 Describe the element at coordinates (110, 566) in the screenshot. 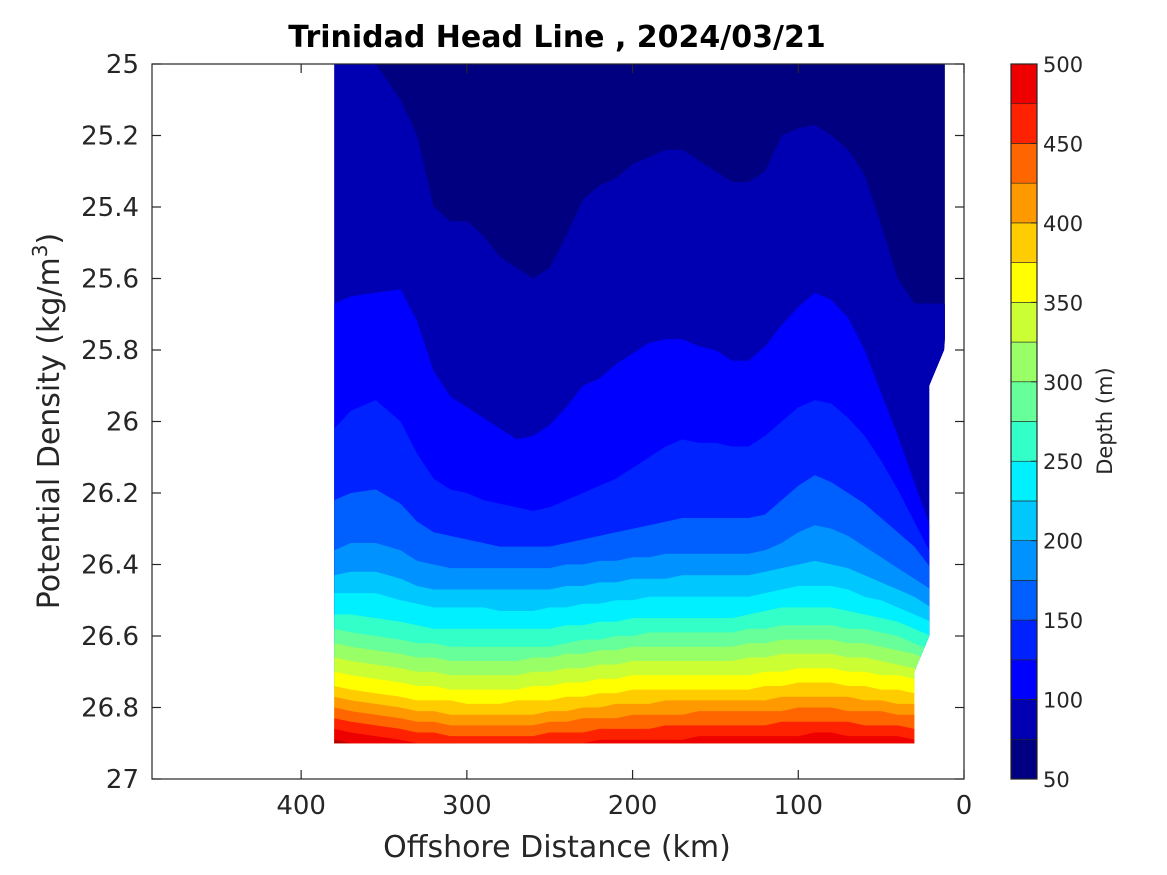

I see `y-tick-label: 26.4` at that location.